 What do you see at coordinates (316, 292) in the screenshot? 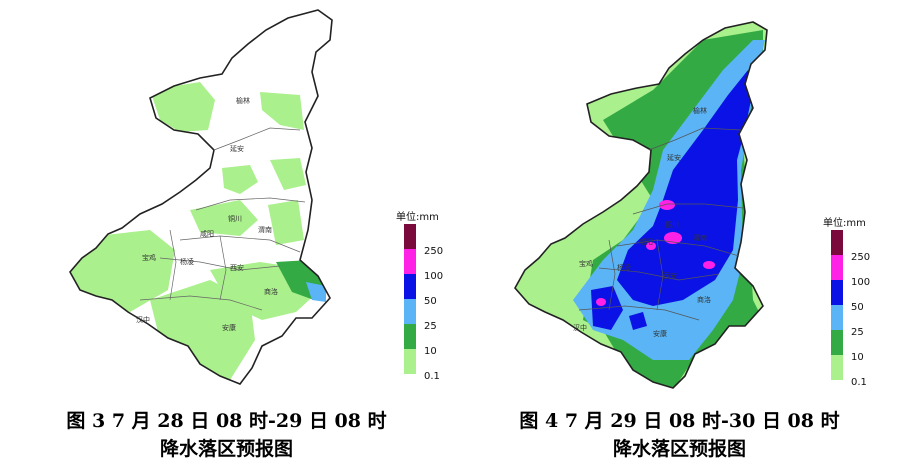
I see `rain-area-heavy` at bounding box center [316, 292].